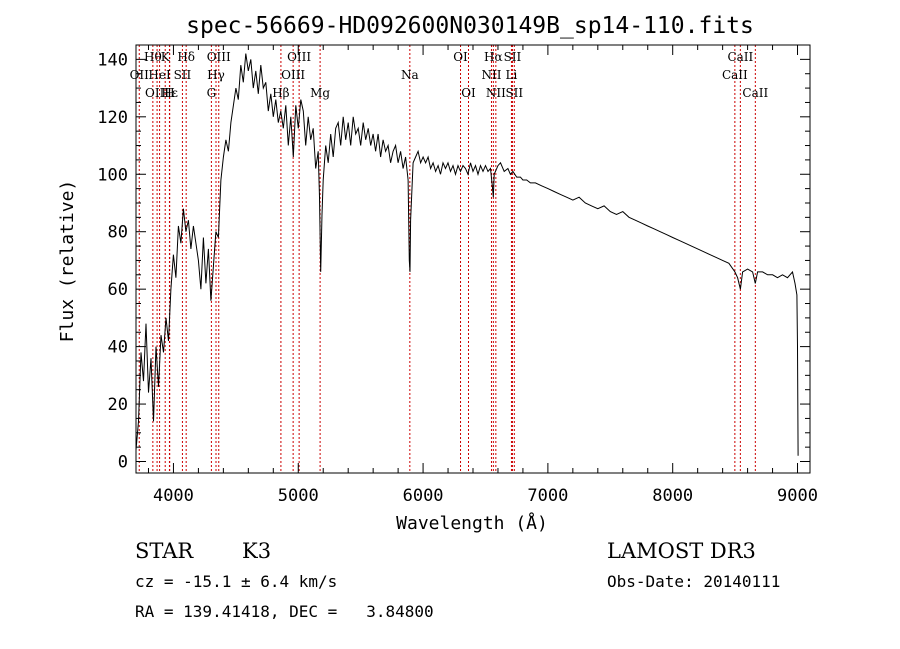  Describe the element at coordinates (493, 57) in the screenshot. I see `line-marker-label-20: Hα` at that location.